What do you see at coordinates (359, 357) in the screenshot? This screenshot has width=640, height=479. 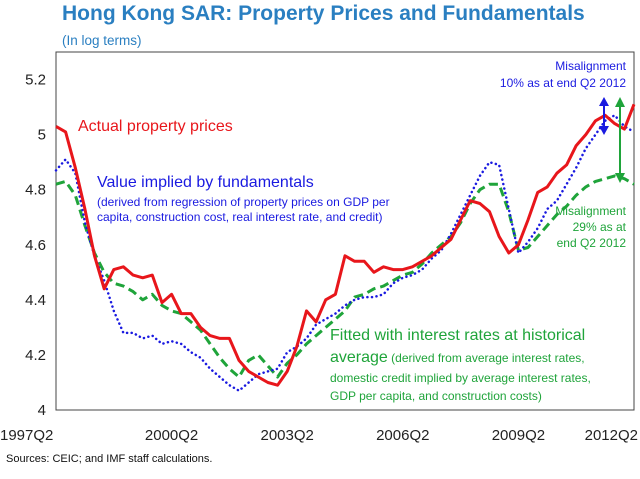 I see `fitted-label-average: average` at bounding box center [359, 357].